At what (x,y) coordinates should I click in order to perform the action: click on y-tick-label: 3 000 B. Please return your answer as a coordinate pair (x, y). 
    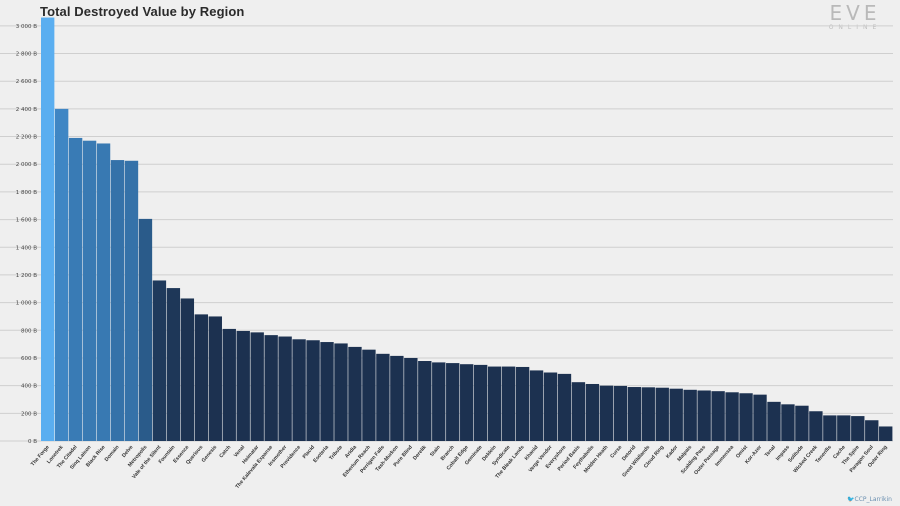
    Looking at the image, I should click on (26, 27).